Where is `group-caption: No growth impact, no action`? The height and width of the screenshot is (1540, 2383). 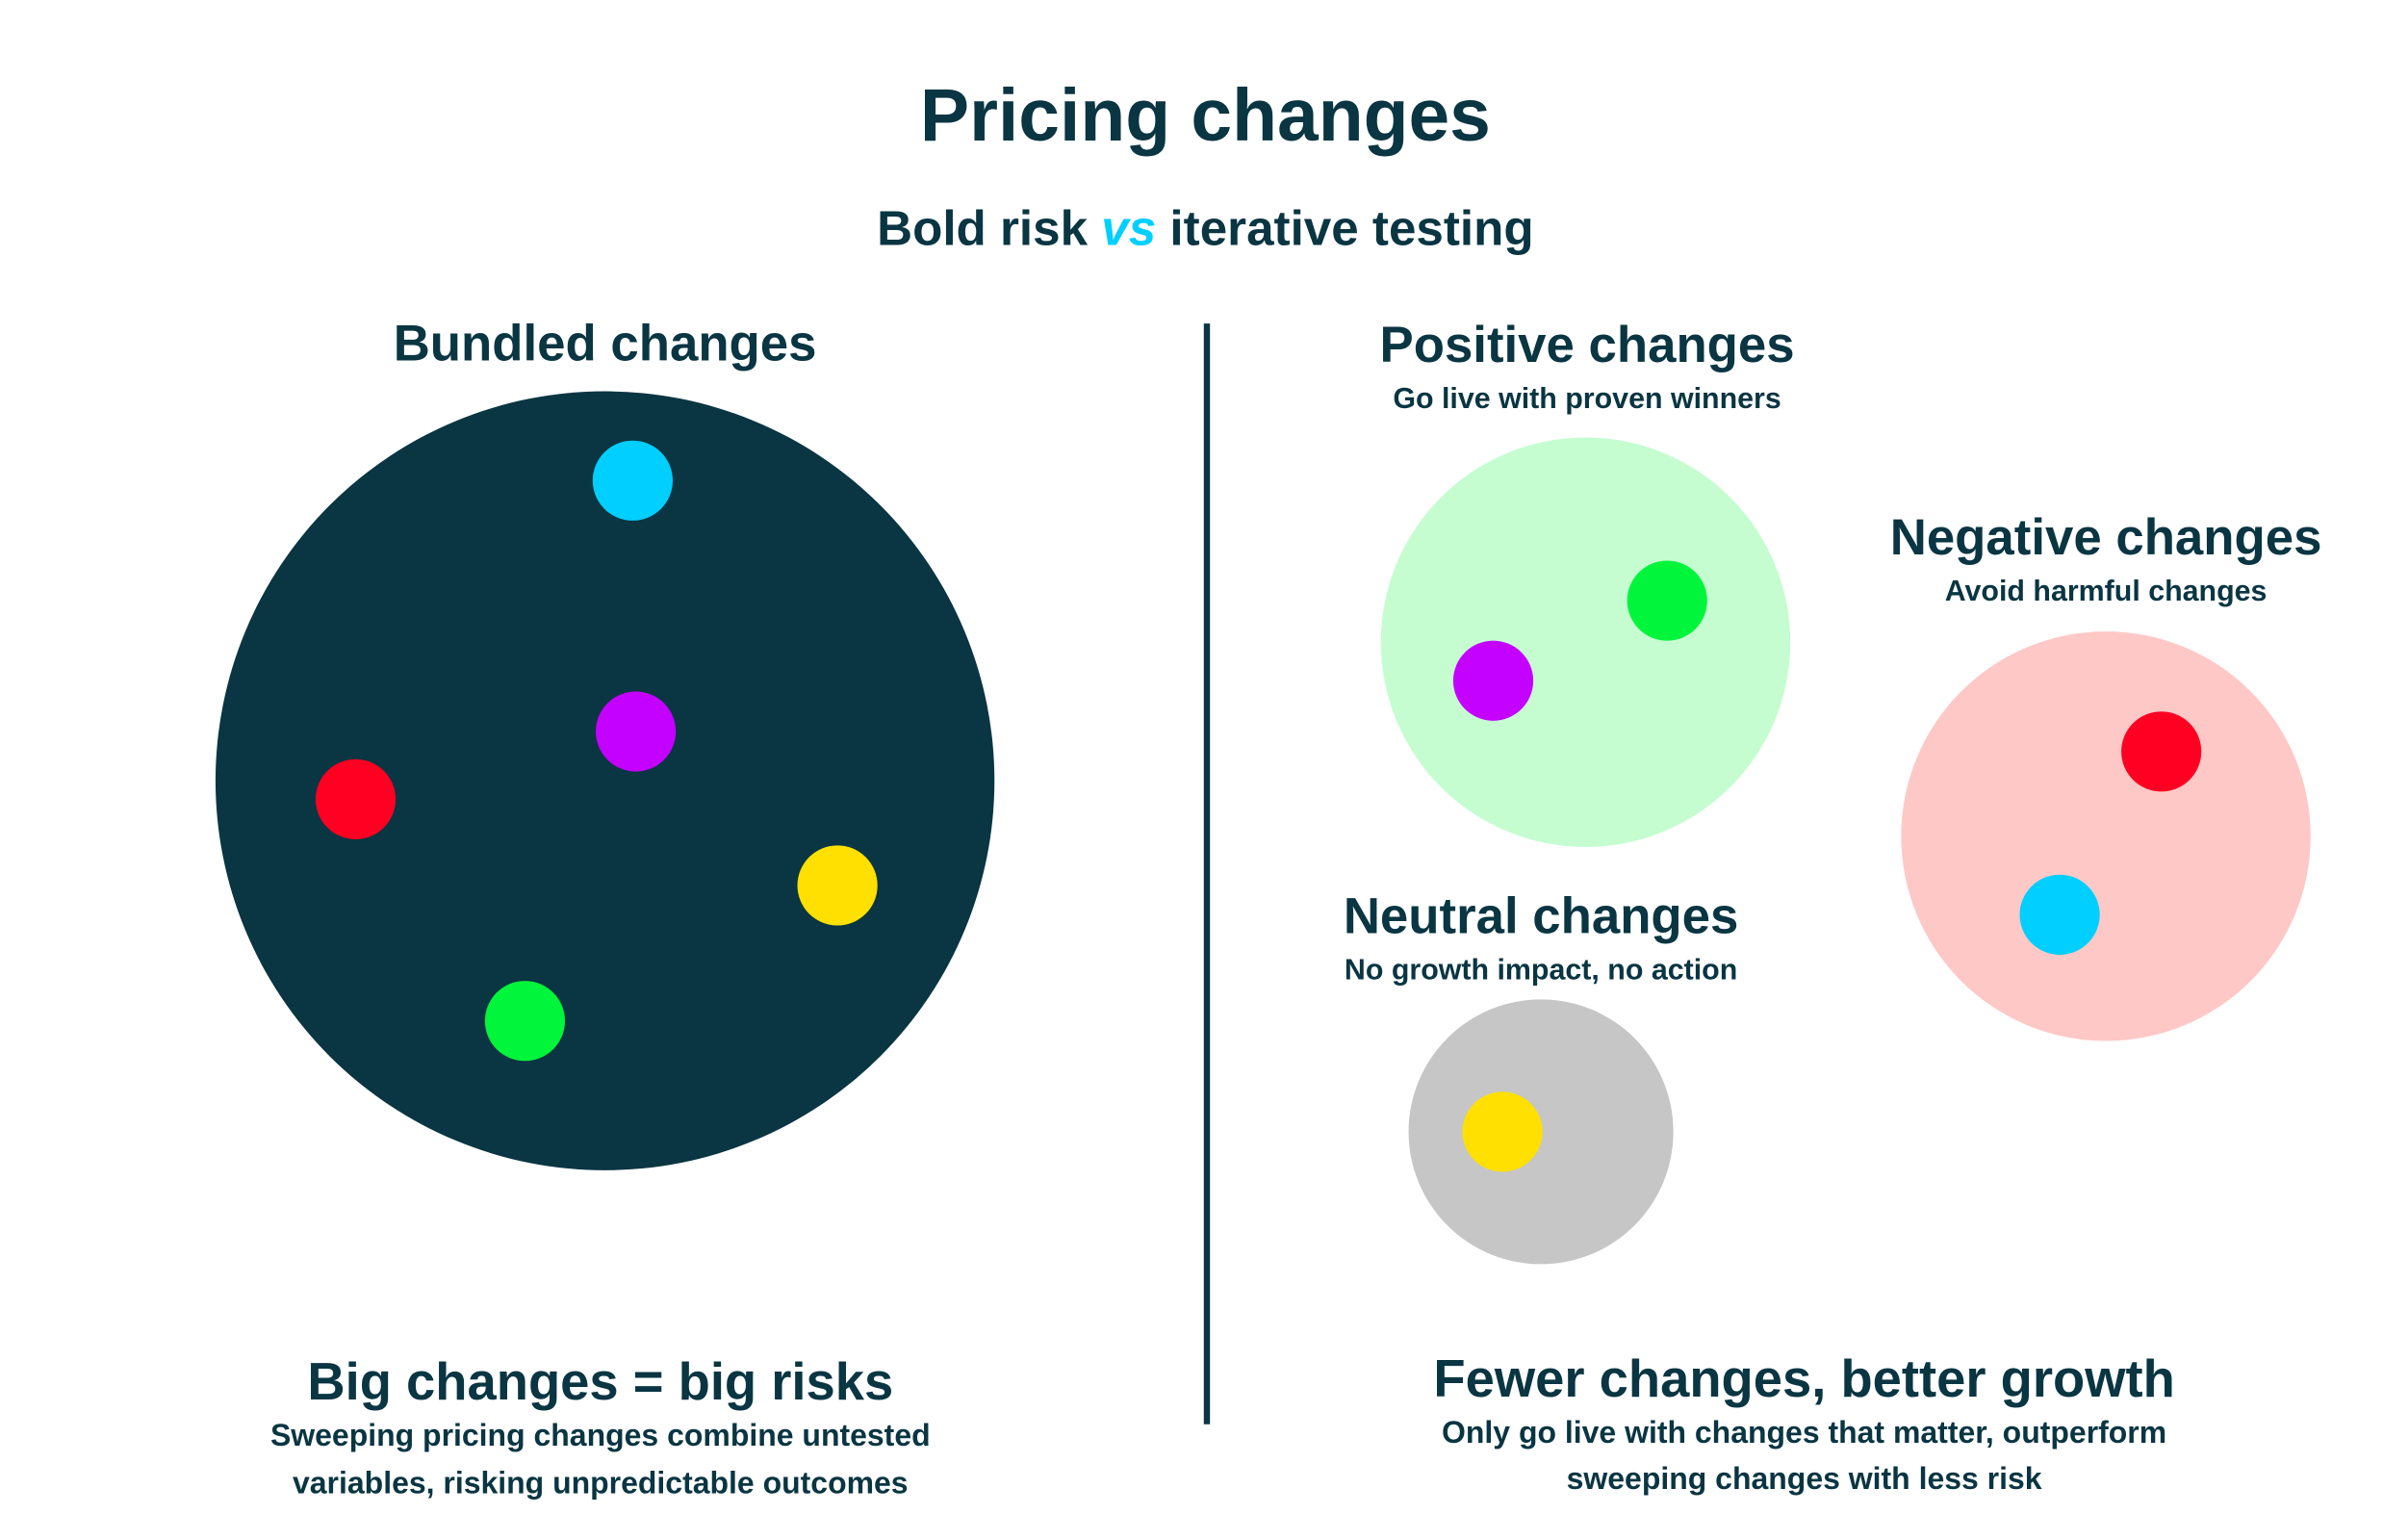
group-caption: No growth impact, no action is located at coordinates (1541, 970).